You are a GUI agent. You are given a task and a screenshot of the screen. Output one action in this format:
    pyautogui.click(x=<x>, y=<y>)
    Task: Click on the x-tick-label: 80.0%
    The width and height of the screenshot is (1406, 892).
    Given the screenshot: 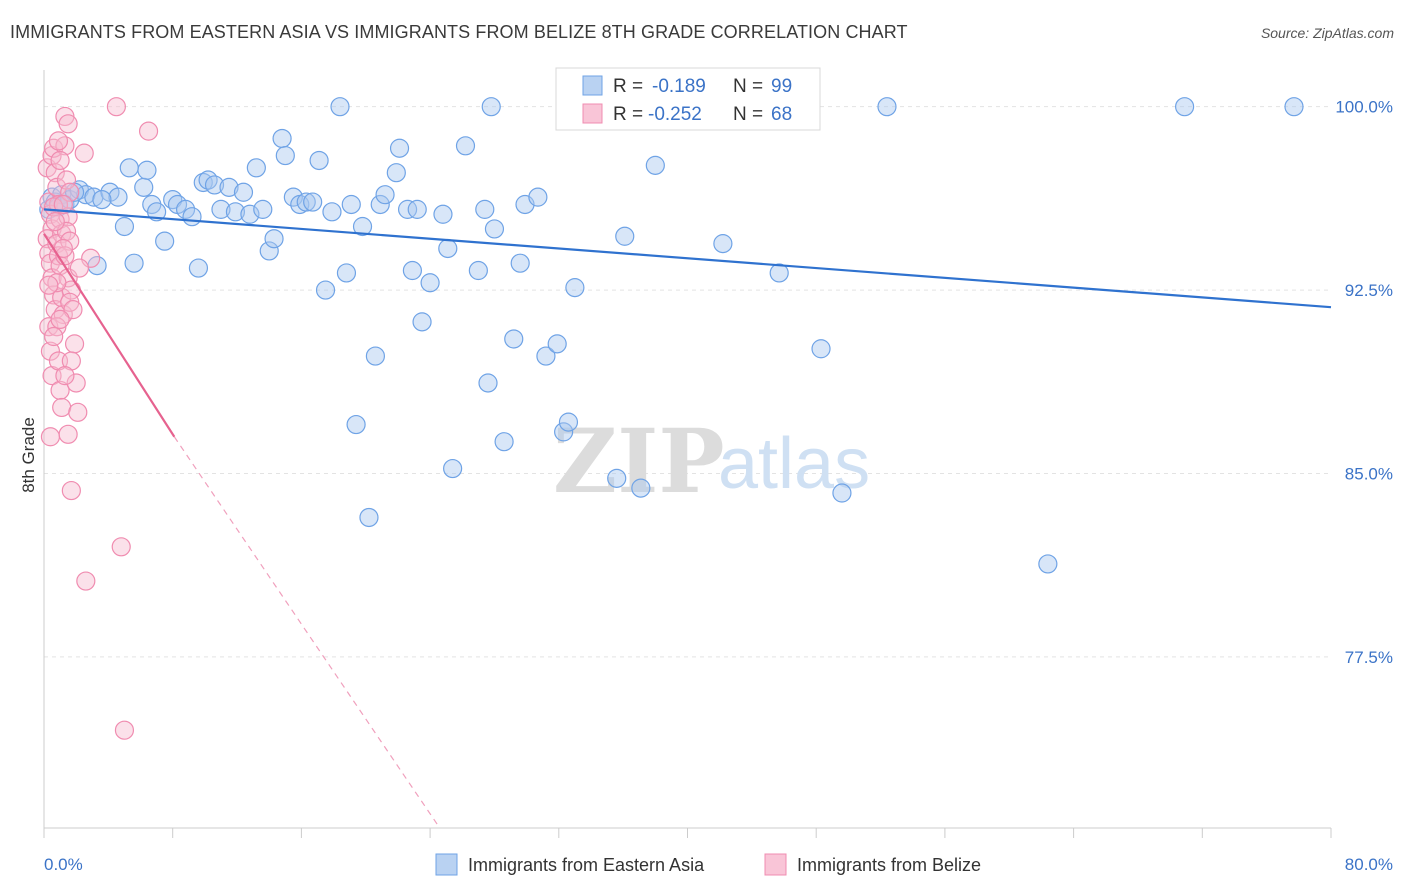 What is the action you would take?
    pyautogui.click(x=1369, y=864)
    